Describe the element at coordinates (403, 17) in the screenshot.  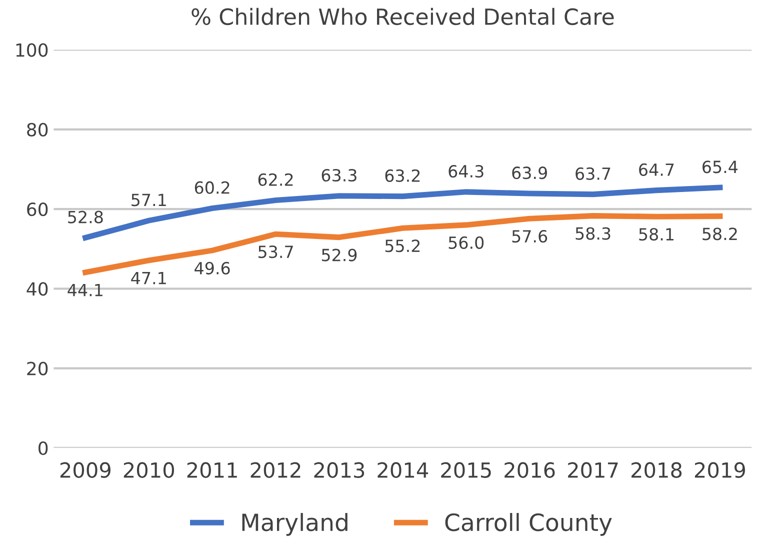
I see `chart-title: % Children Who Received Dental Care` at that location.